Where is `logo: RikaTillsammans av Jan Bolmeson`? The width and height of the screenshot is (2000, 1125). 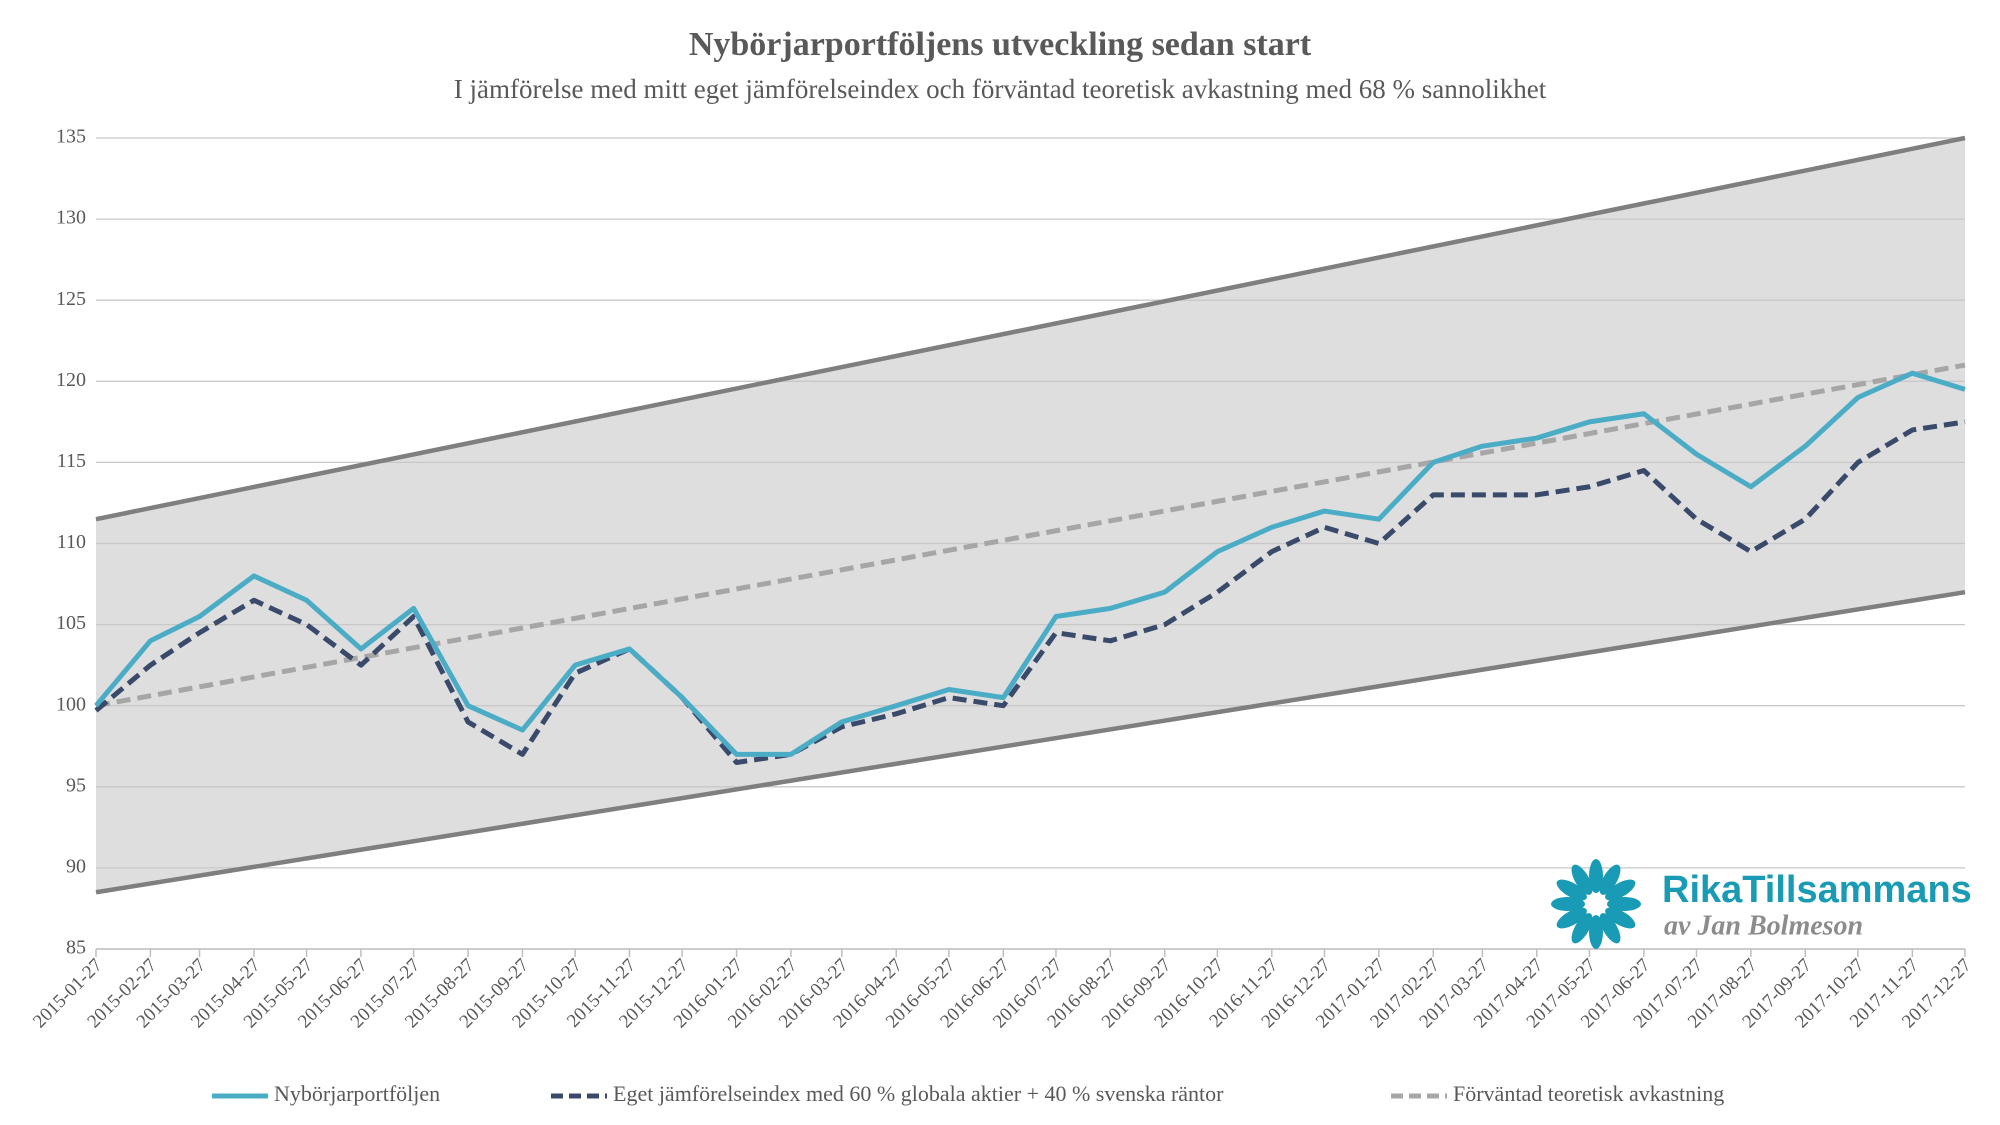 logo: RikaTillsammans av Jan Bolmeson is located at coordinates (1761, 904).